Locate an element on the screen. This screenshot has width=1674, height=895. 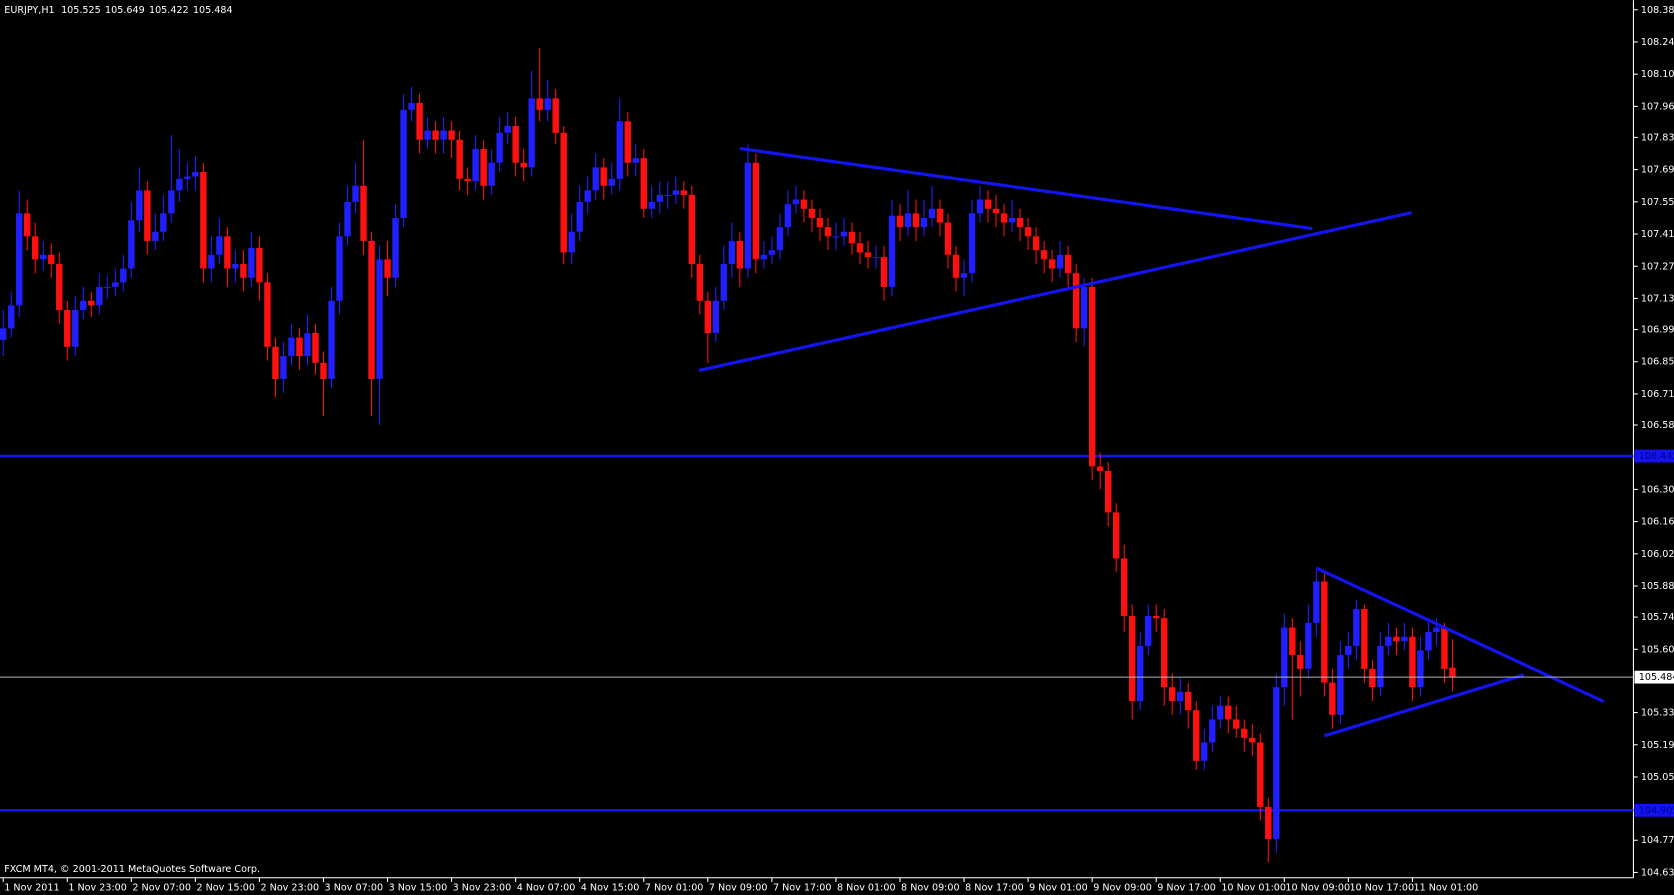
y-tick-label: 104.635 is located at coordinates (1657, 872).